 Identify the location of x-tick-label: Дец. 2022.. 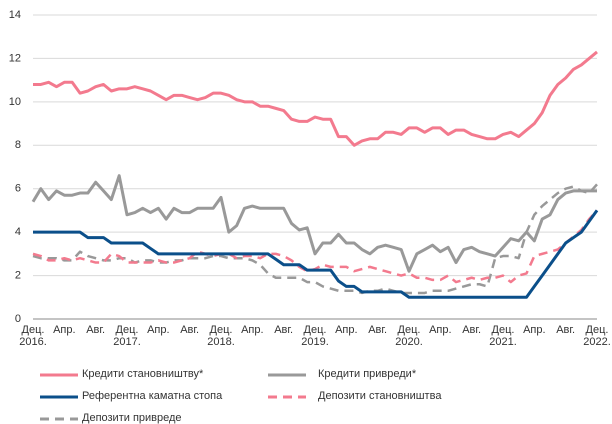
(597, 336).